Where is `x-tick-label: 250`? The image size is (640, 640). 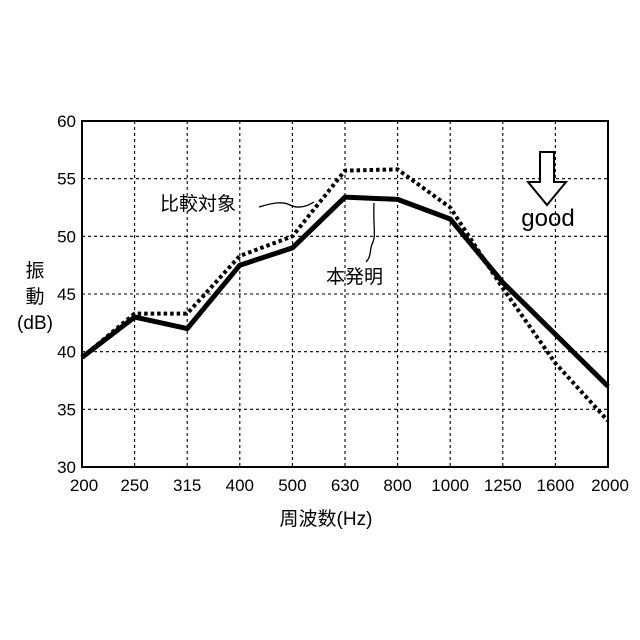
x-tick-label: 250 is located at coordinates (134, 485).